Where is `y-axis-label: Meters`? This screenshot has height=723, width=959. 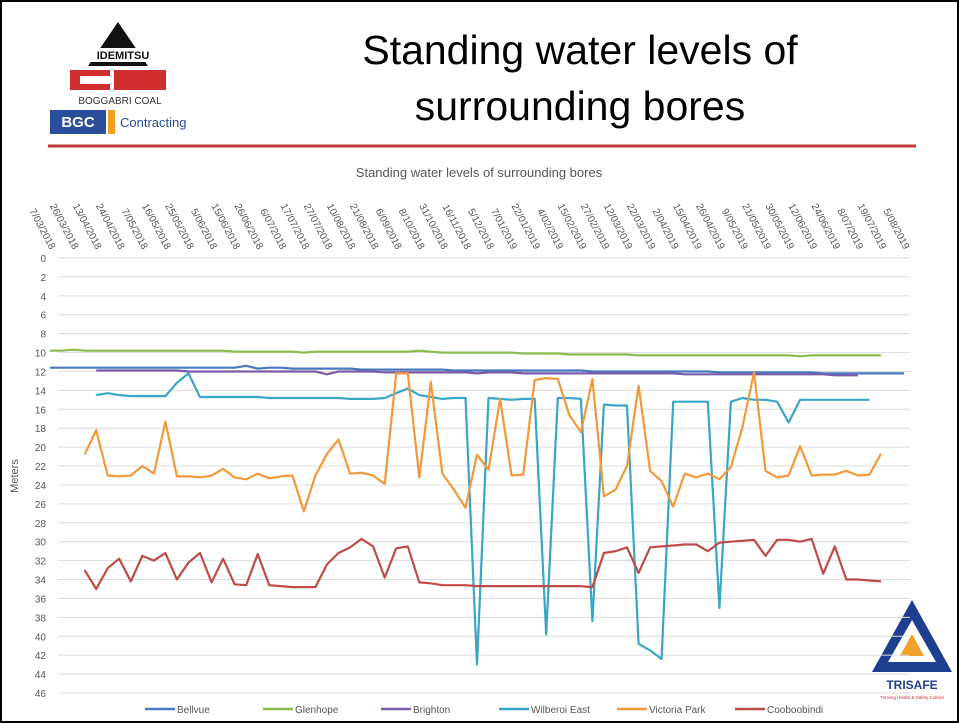
y-axis-label: Meters is located at coordinates (15, 476).